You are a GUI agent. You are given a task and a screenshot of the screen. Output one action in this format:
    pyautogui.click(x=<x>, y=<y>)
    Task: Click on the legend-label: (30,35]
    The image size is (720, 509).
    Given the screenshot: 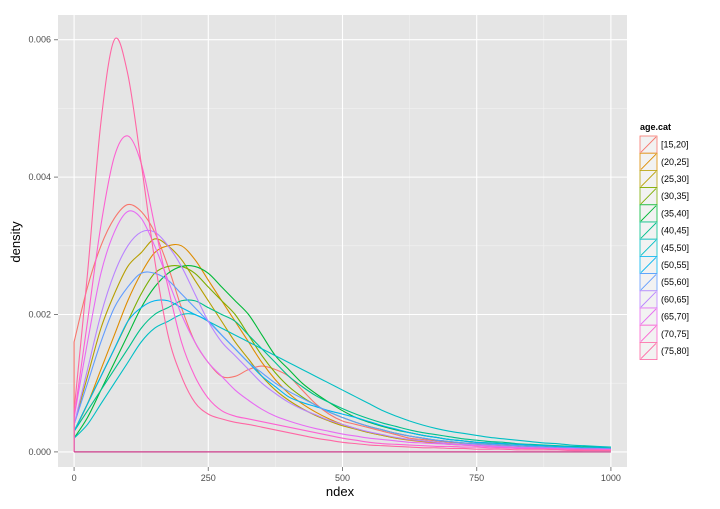 What is the action you would take?
    pyautogui.click(x=675, y=196)
    